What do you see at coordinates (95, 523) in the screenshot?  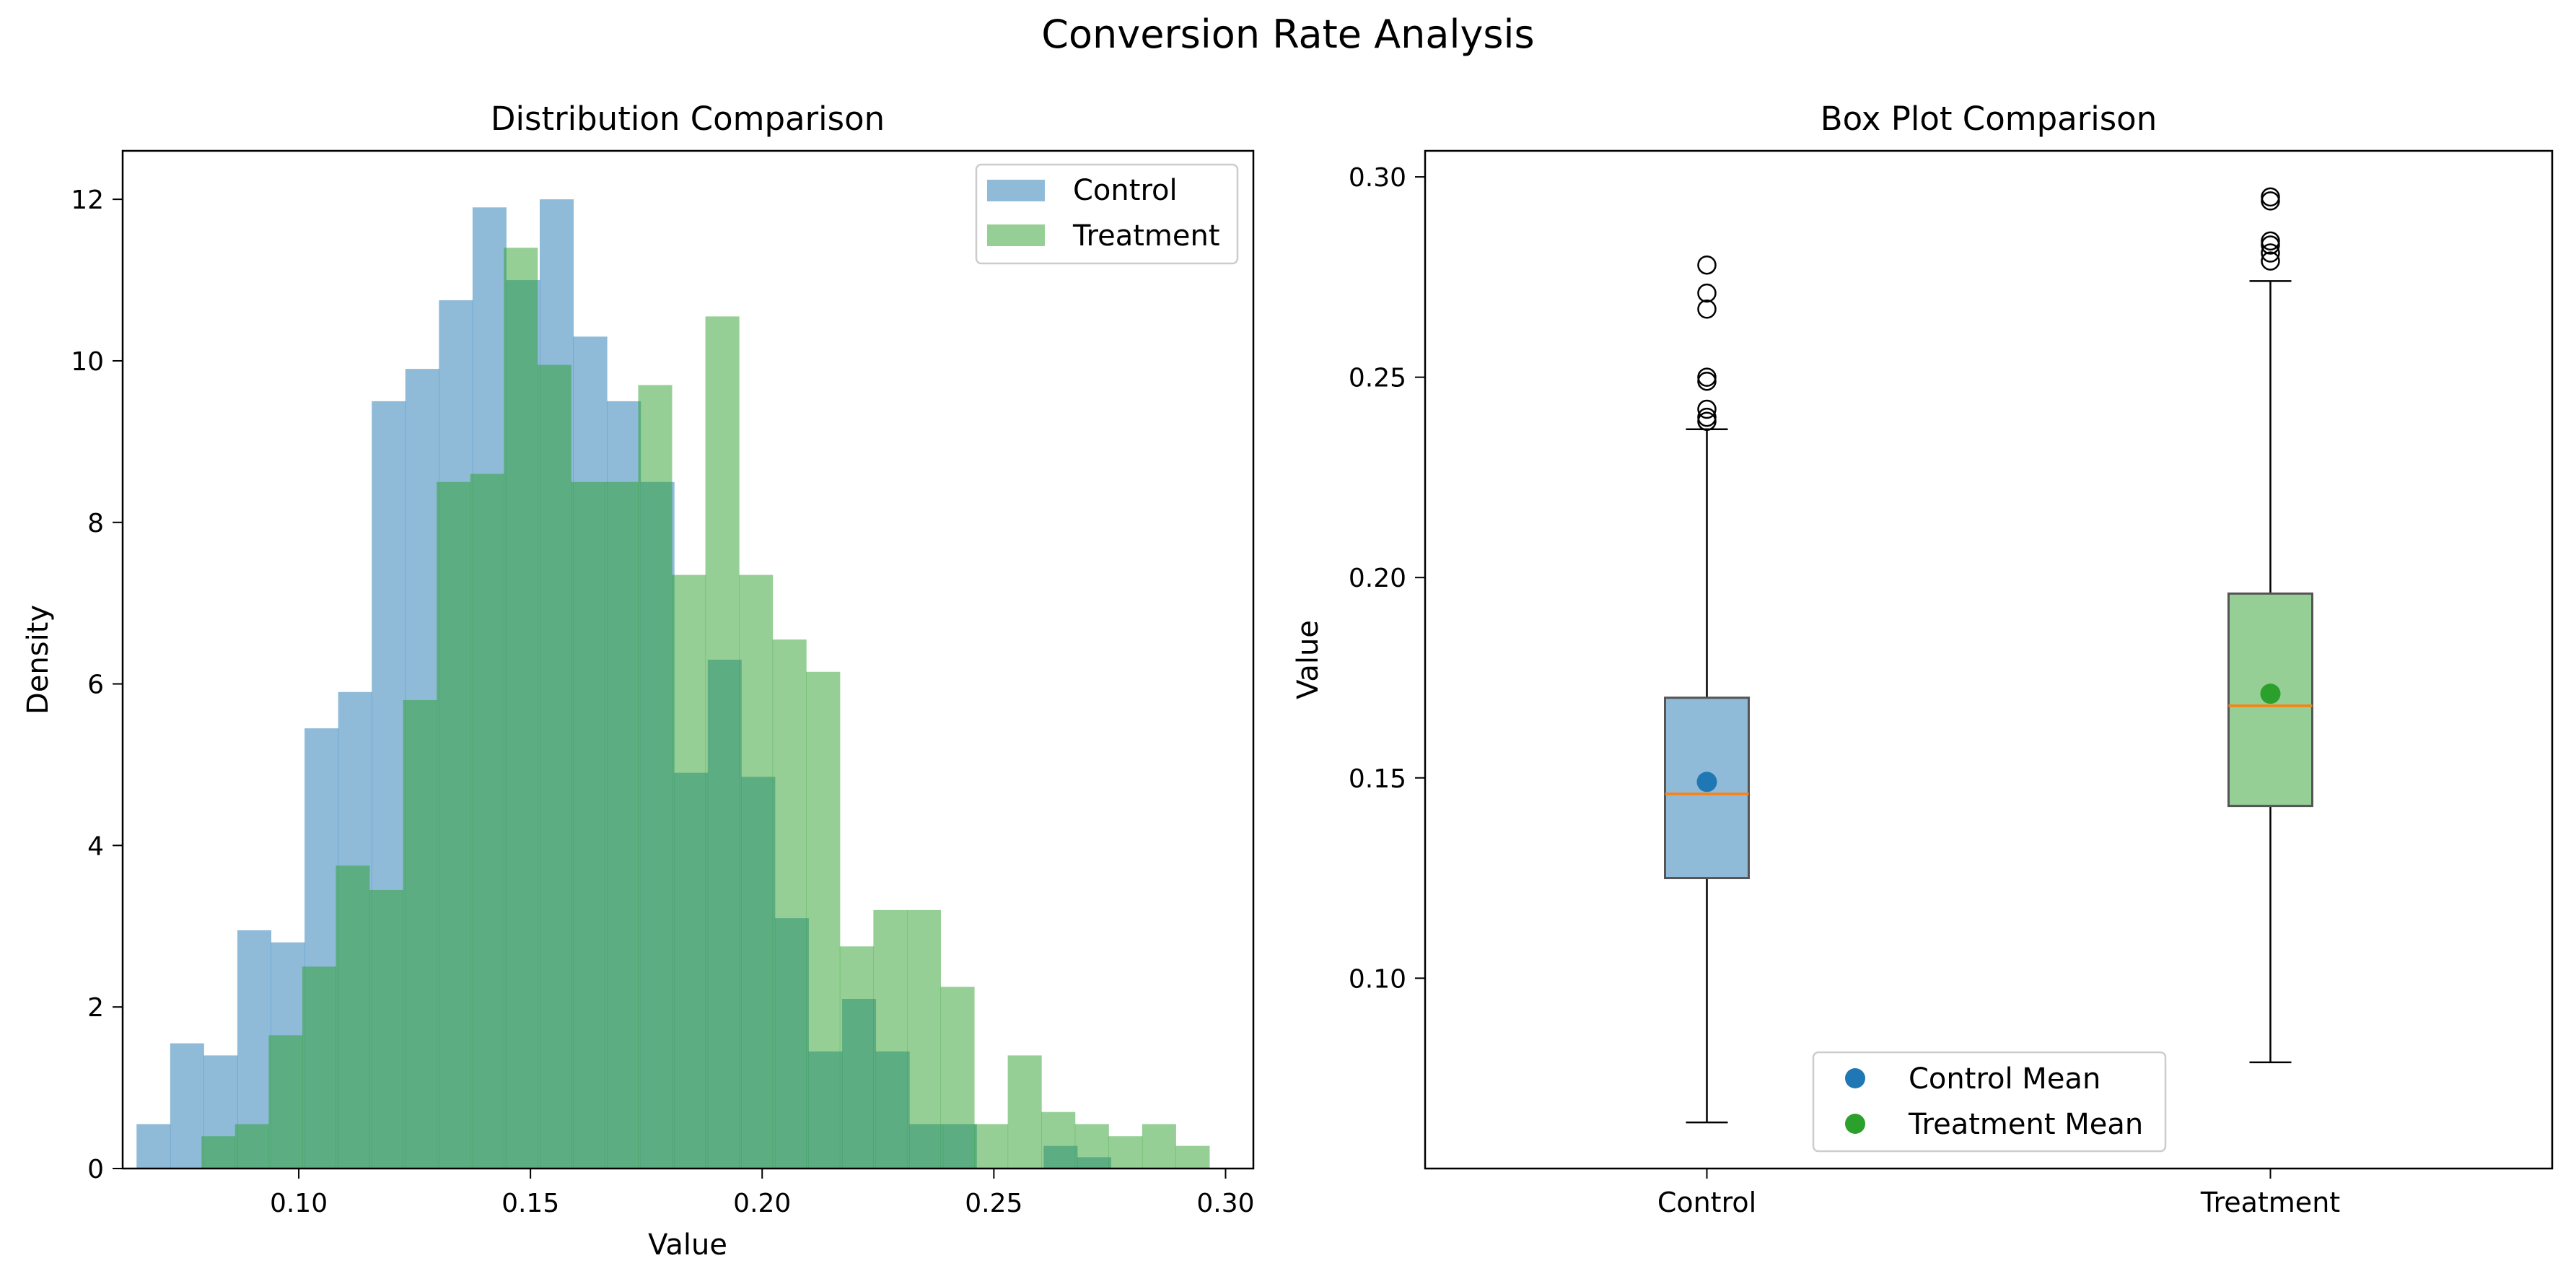 I see `histogram-y-tick-label: 8` at bounding box center [95, 523].